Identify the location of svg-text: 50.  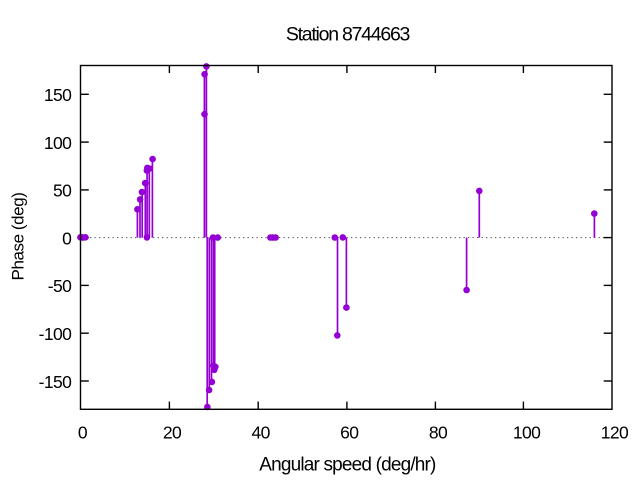
(62, 191).